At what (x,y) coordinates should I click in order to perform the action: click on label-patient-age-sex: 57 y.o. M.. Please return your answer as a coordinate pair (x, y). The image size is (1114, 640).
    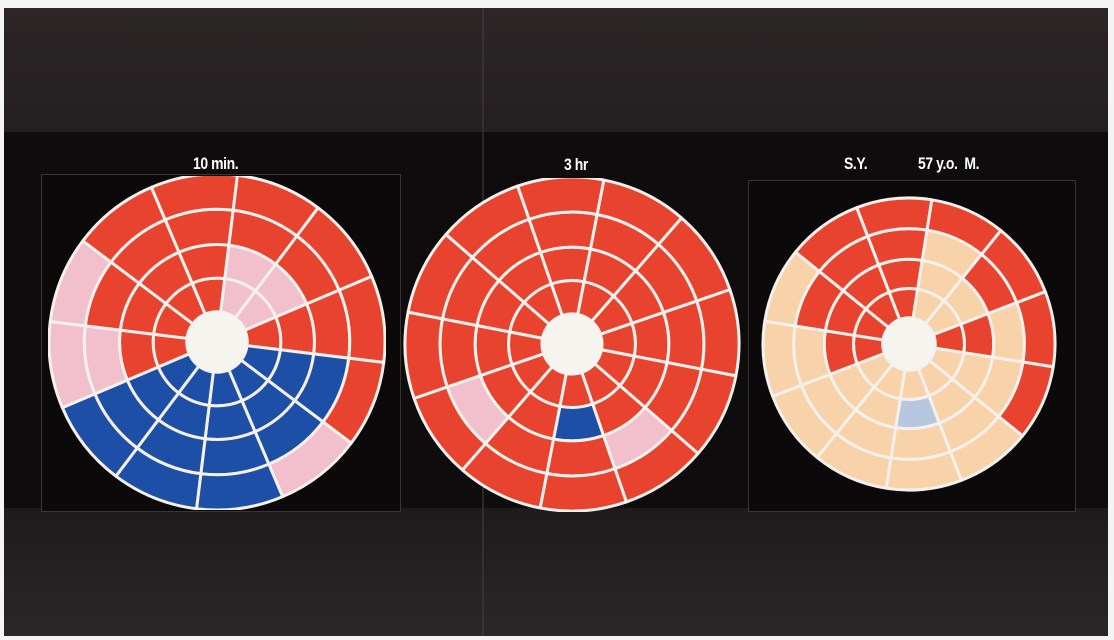
    Looking at the image, I should click on (949, 163).